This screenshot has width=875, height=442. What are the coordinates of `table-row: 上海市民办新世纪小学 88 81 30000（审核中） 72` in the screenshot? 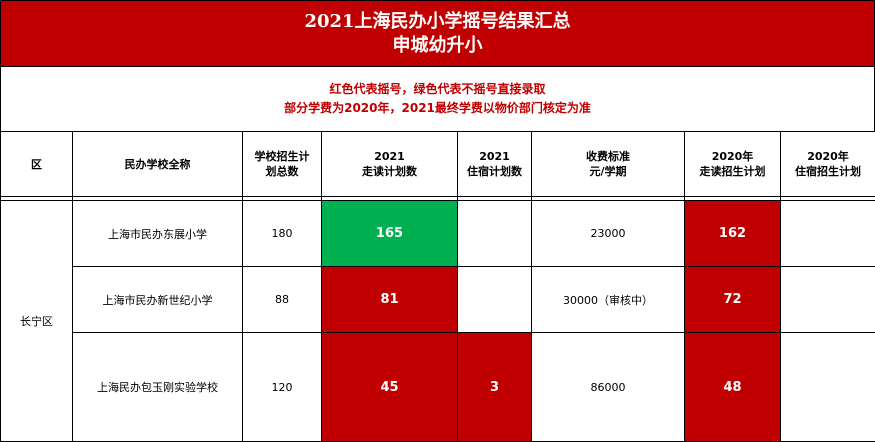 It's located at (438, 300).